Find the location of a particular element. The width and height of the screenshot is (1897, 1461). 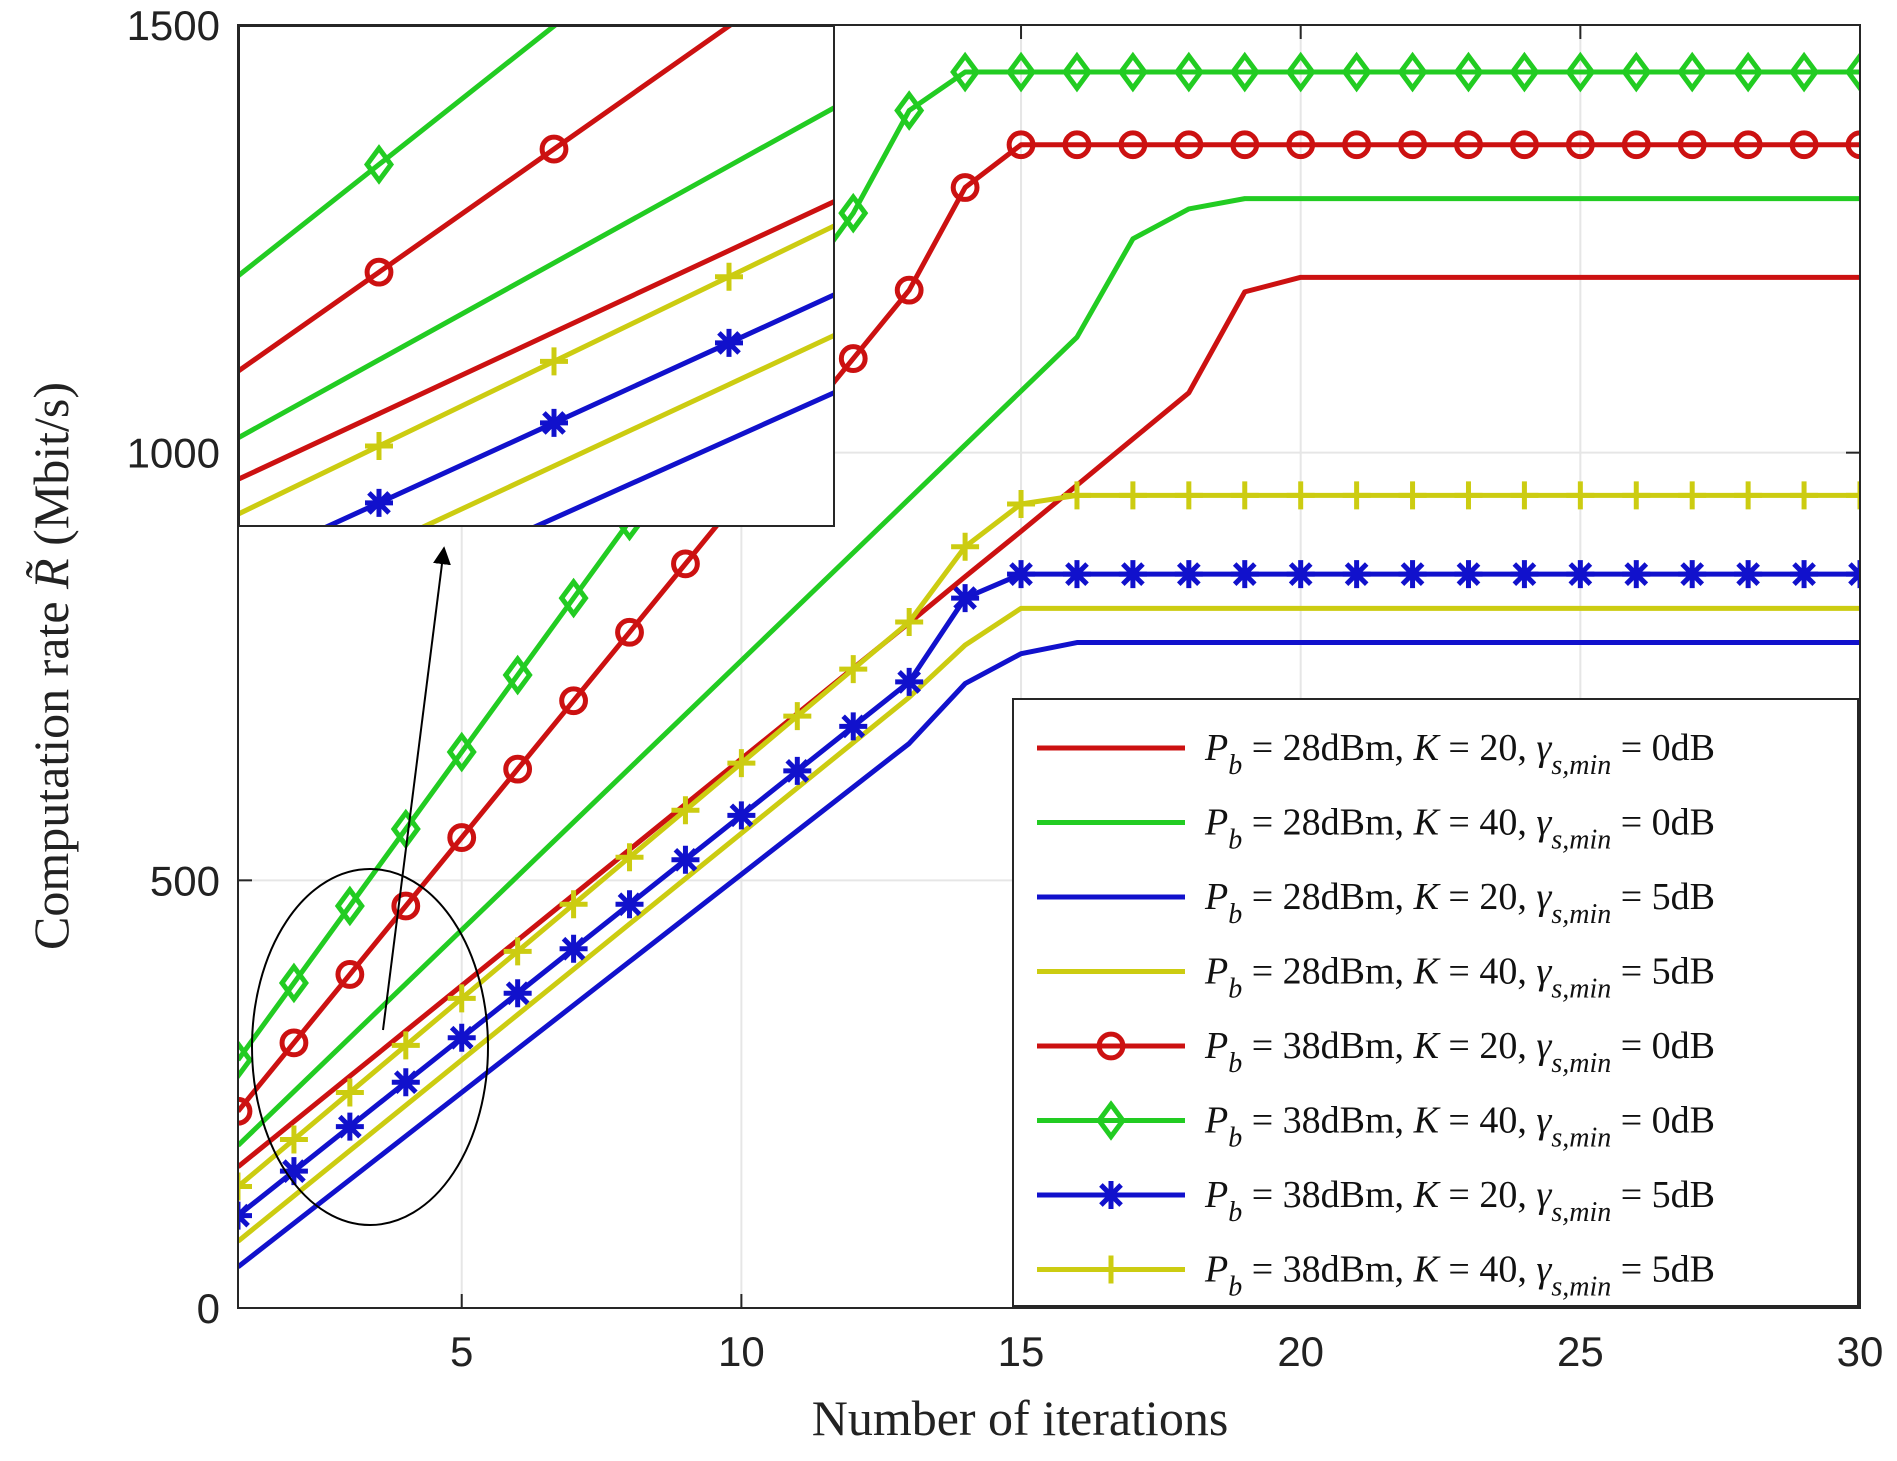

legend-item: Pb = 28dBm, K = 40, γs,min = 5dB is located at coordinates (1376, 978).